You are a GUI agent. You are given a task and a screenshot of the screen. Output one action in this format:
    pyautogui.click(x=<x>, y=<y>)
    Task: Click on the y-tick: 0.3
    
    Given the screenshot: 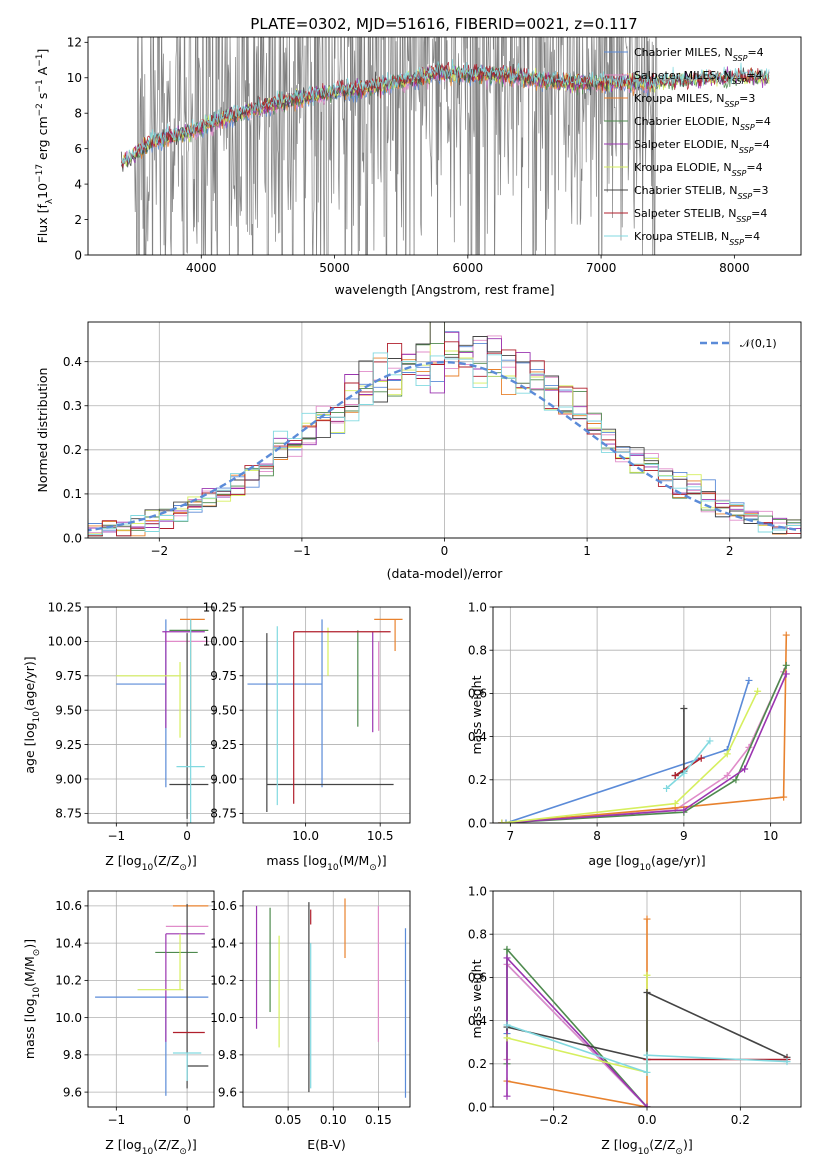 What is the action you would take?
    pyautogui.click(x=75, y=406)
    